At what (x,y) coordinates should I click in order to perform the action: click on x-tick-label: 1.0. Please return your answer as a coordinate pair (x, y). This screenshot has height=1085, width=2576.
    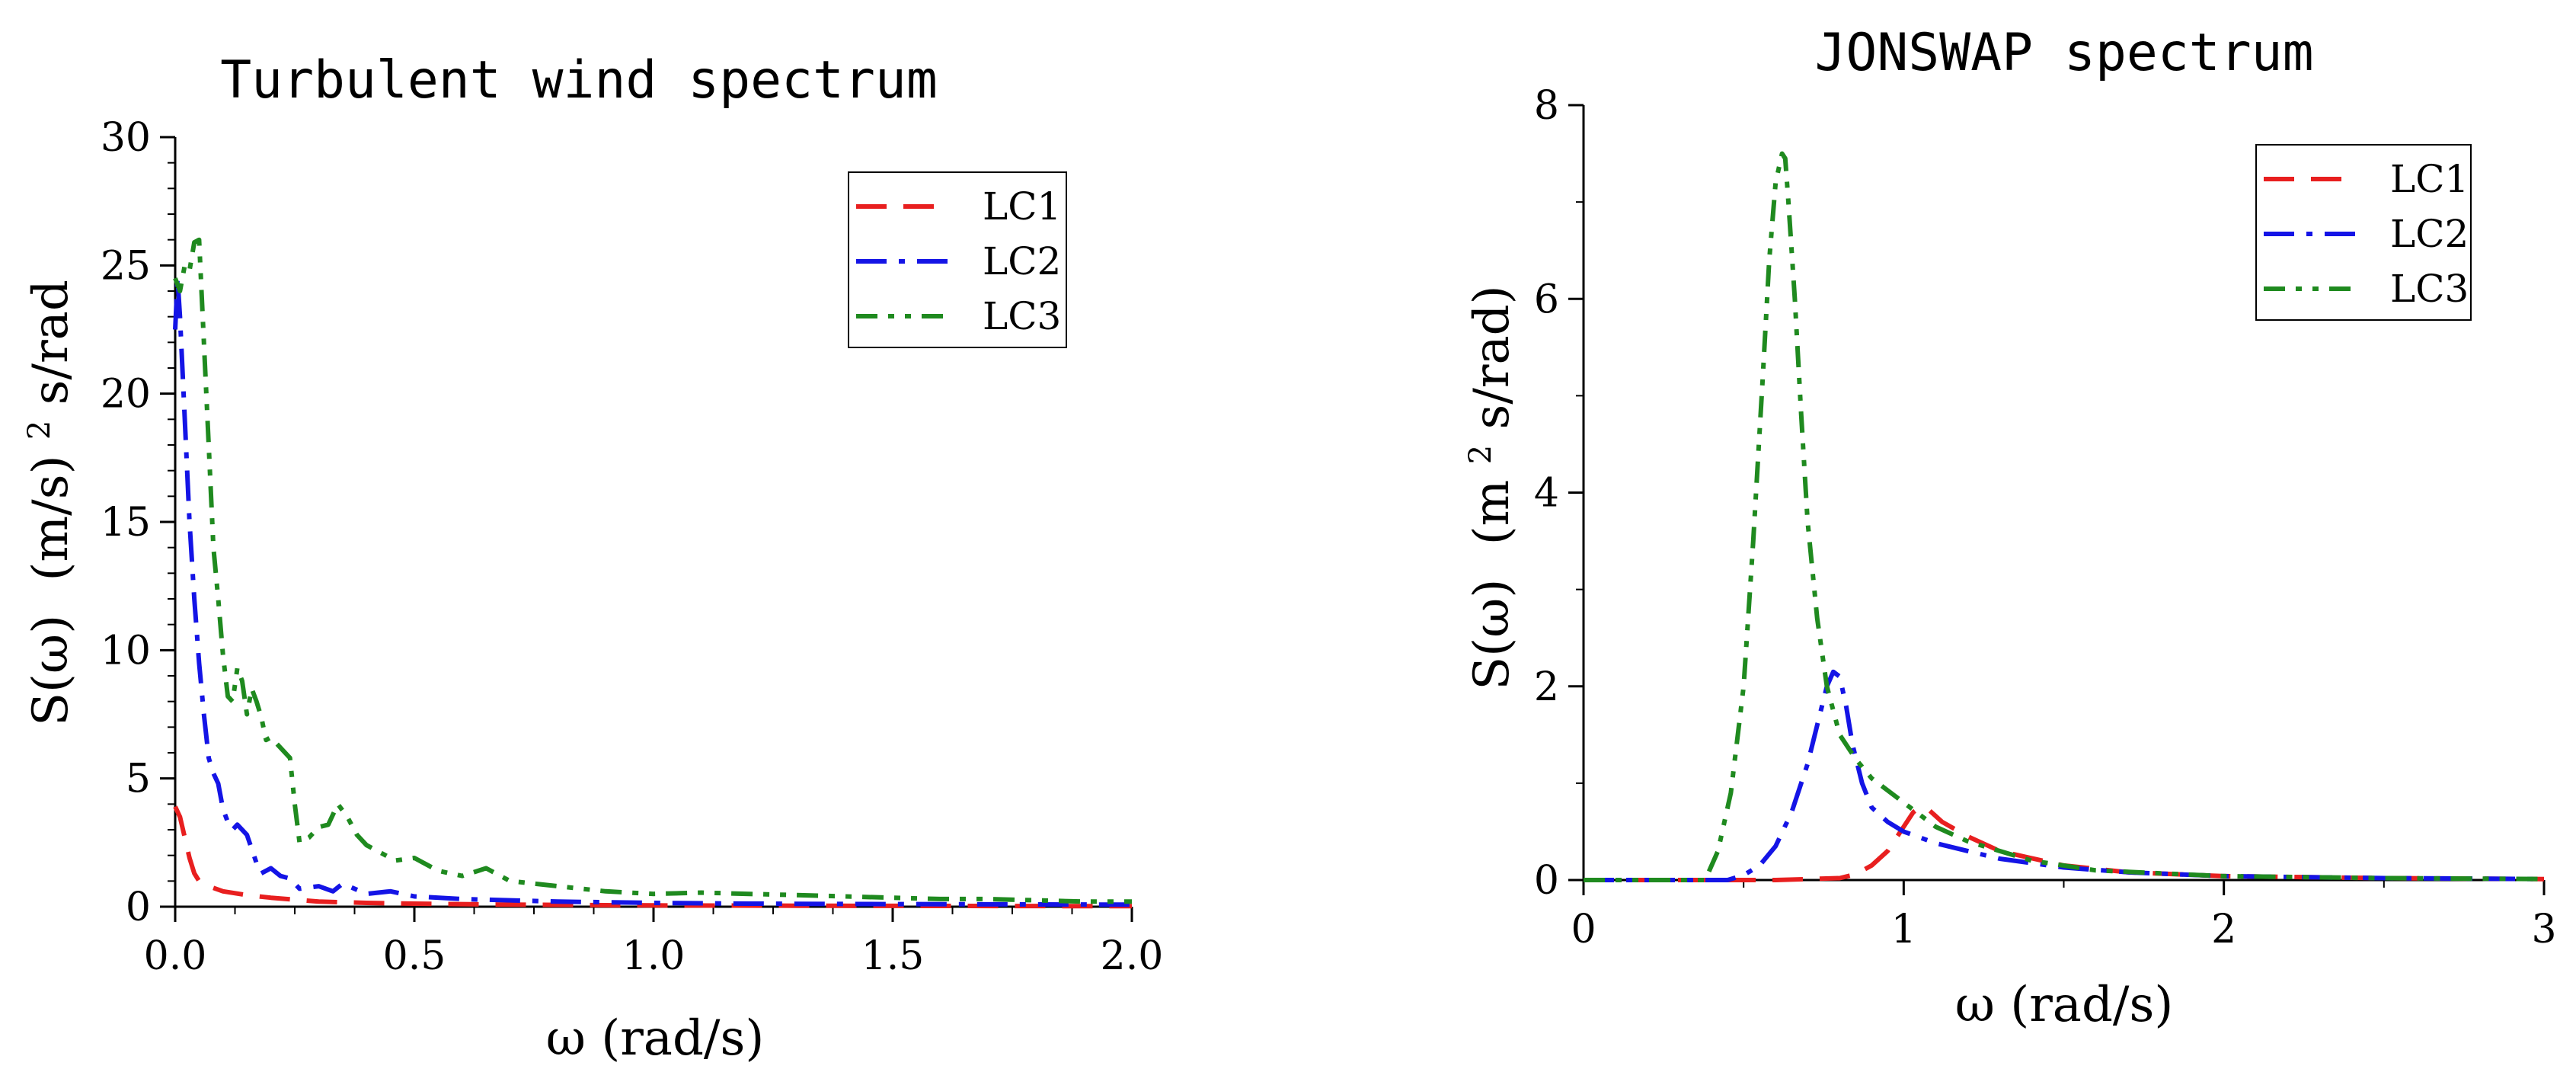
    Looking at the image, I should click on (654, 956).